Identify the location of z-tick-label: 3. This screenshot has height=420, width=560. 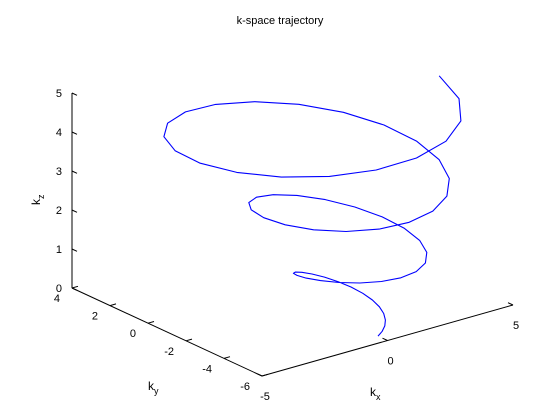
(59, 172).